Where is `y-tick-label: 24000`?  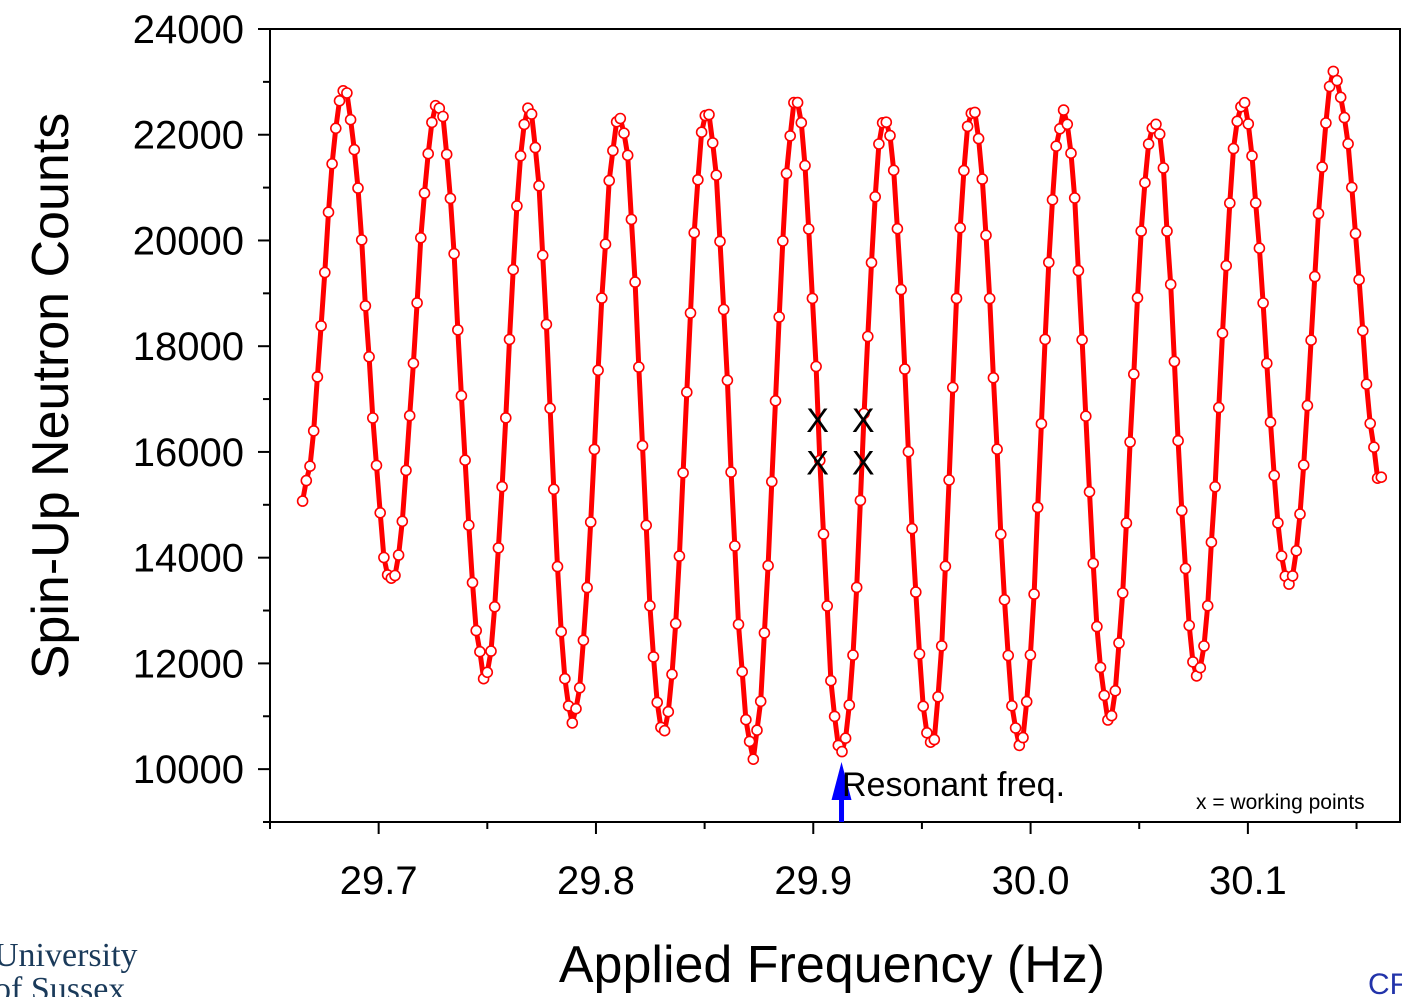
y-tick-label: 24000 is located at coordinates (188, 30).